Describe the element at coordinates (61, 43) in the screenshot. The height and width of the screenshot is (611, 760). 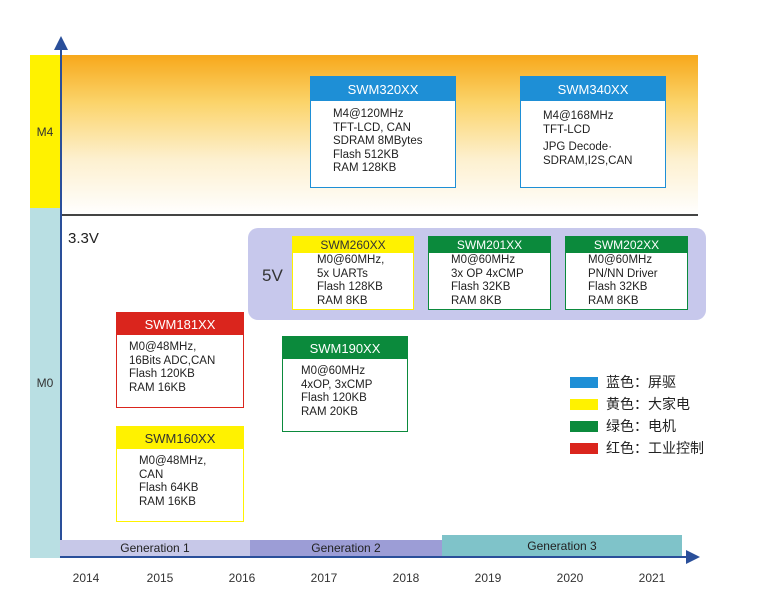
I see `y-axis-arrow-icon` at that location.